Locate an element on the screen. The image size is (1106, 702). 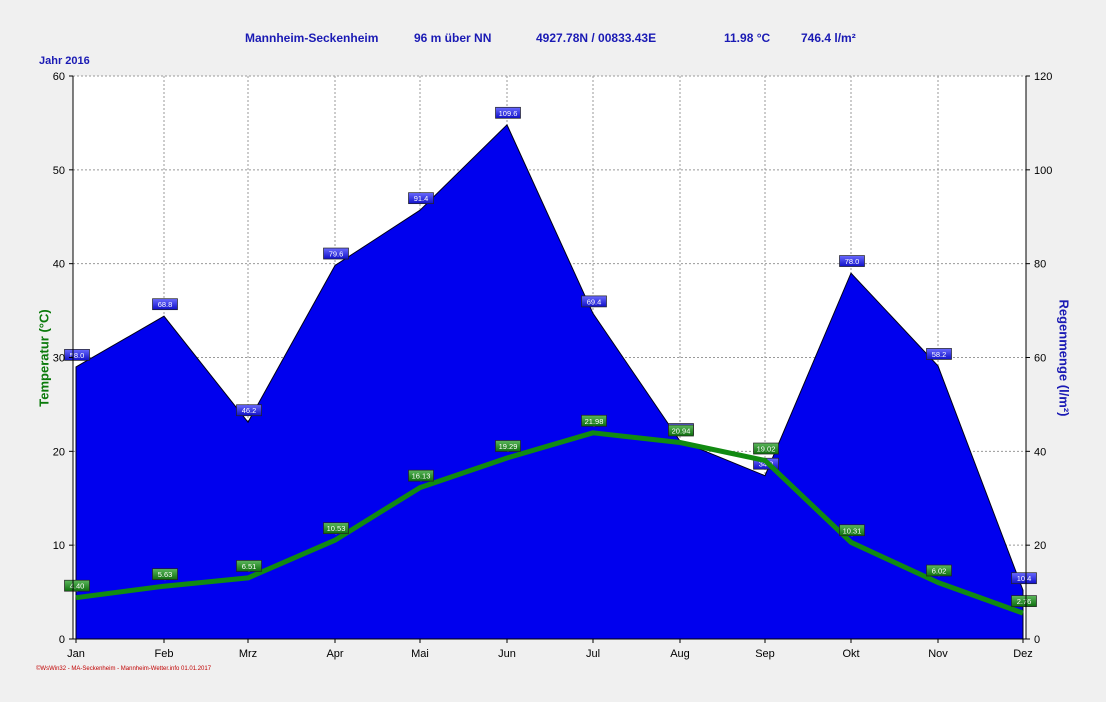
label-text: 10.53 is located at coordinates (336, 528).